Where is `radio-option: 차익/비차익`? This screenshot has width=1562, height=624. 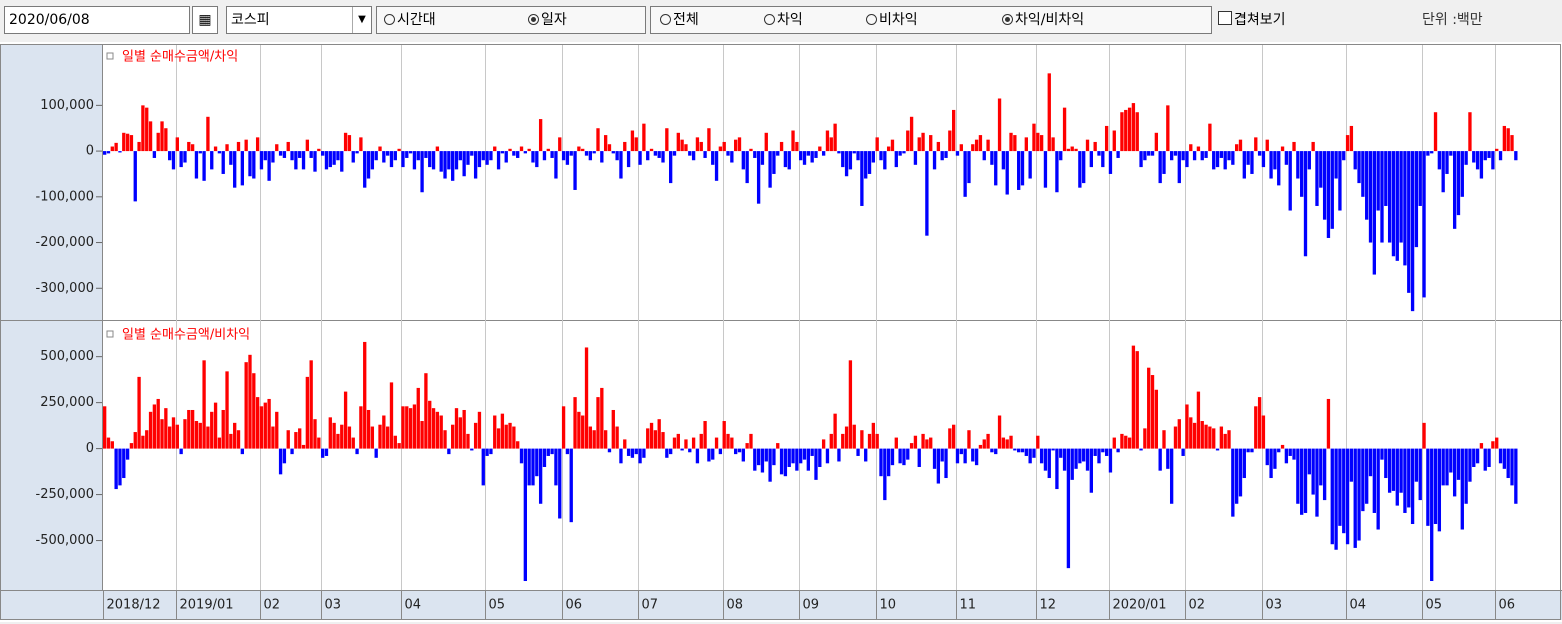 radio-option: 차익/비차익 is located at coordinates (1043, 20).